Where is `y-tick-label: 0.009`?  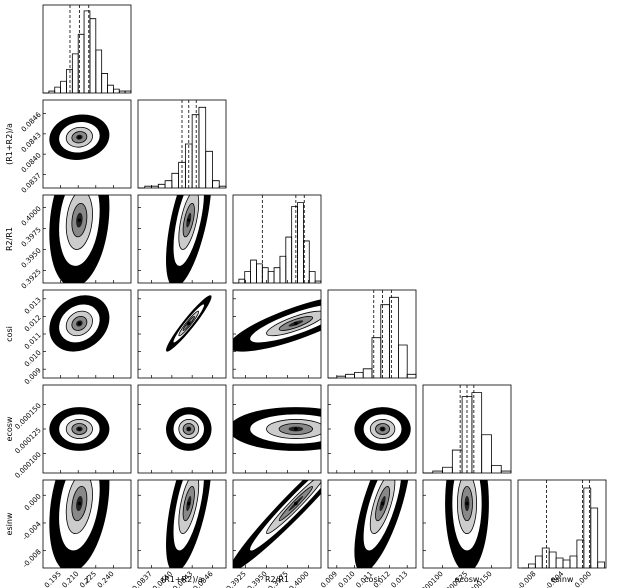
y-tick-label: 0.009 is located at coordinates (33, 376).